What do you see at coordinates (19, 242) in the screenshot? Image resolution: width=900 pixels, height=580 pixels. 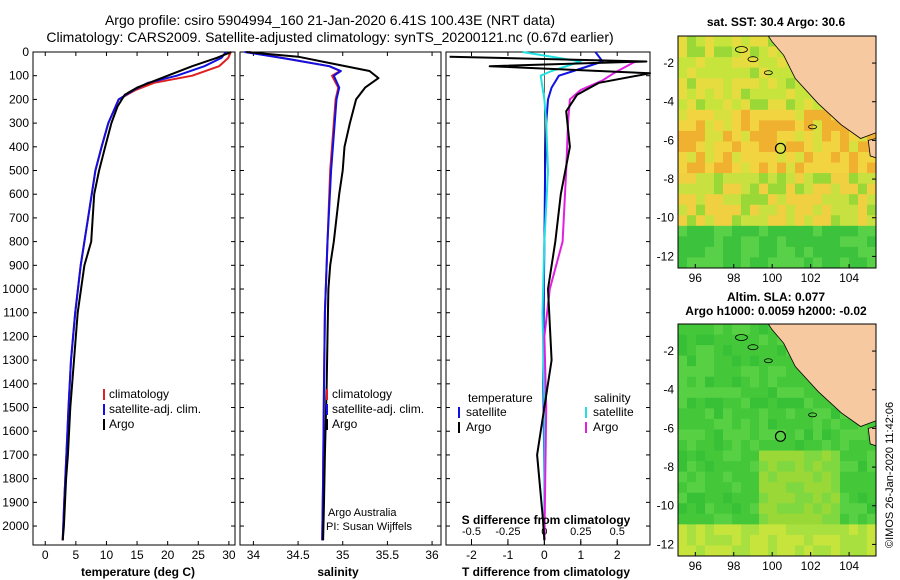 I see `y-tick-label: 800` at bounding box center [19, 242].